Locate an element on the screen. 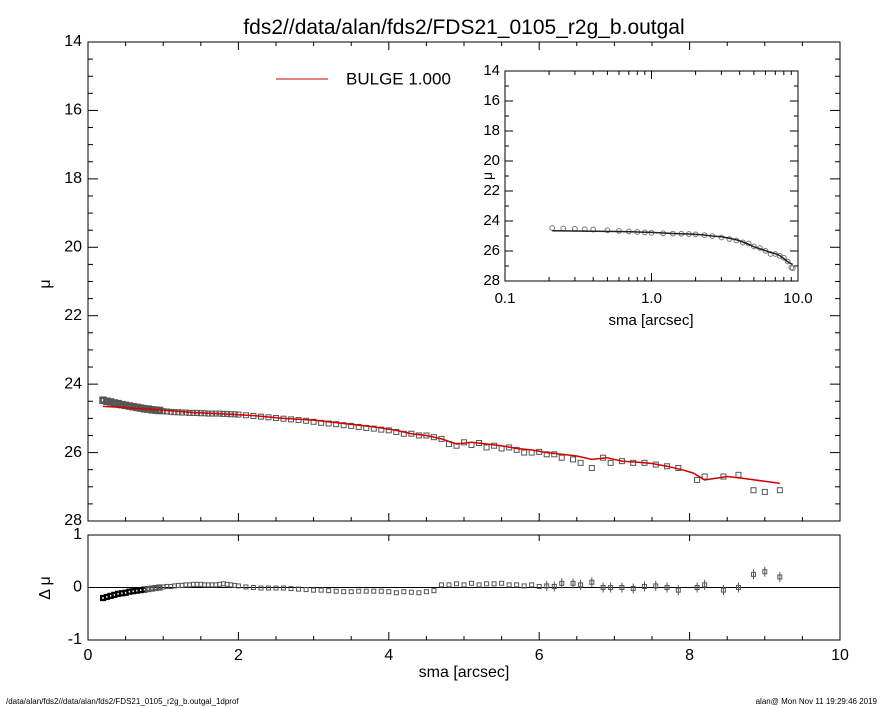  inset-y-tick-label: 14 is located at coordinates (491, 70).